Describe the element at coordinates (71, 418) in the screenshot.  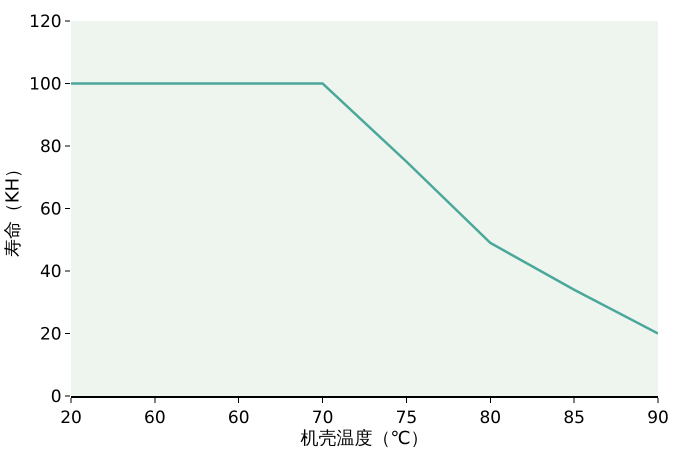
I see `x-tick-label: 20` at that location.